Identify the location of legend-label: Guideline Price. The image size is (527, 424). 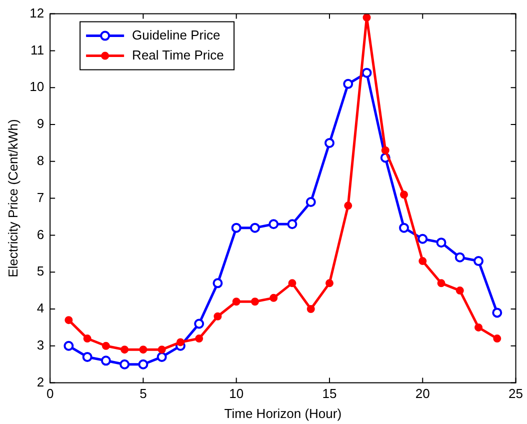
(176, 34).